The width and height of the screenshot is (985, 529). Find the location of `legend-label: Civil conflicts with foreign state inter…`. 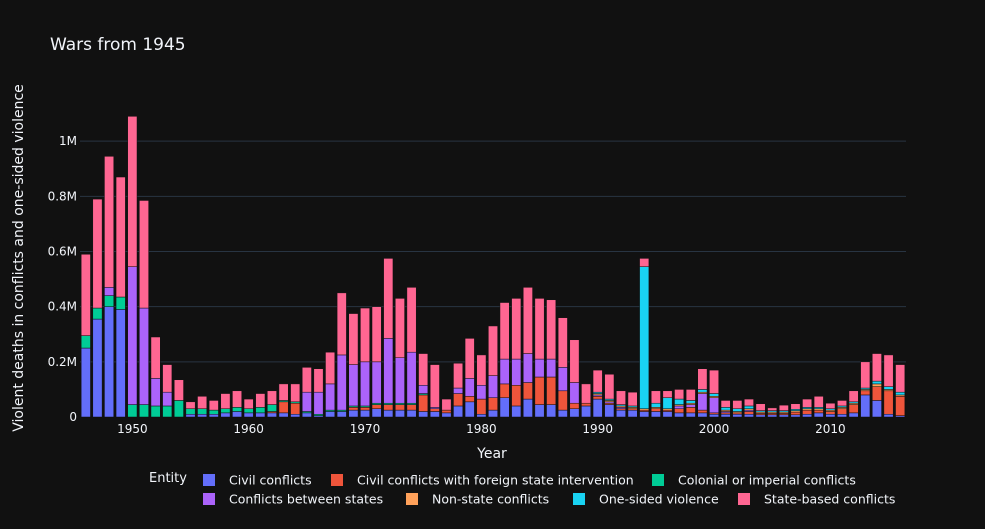

legend-label: Civil conflicts with foreign state inter… is located at coordinates (495, 480).